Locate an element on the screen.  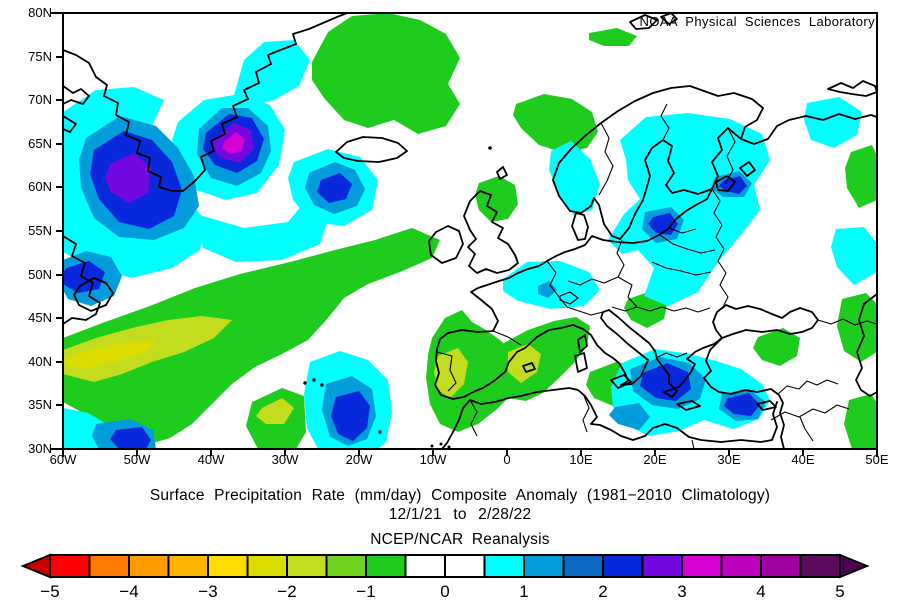
lon-tick-label-20e: 20E is located at coordinates (655, 459).